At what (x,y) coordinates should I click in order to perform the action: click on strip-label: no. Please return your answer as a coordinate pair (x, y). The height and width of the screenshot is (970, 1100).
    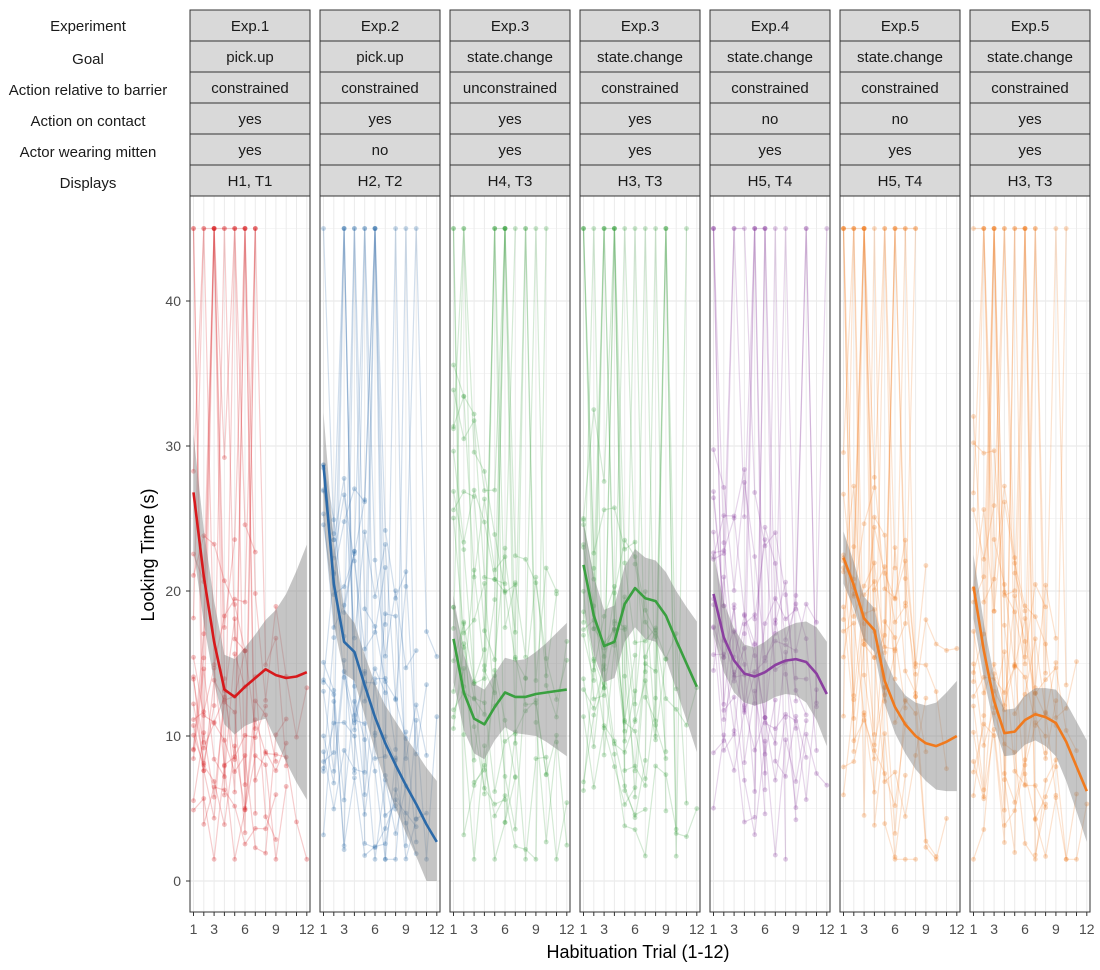
    Looking at the image, I should click on (900, 119).